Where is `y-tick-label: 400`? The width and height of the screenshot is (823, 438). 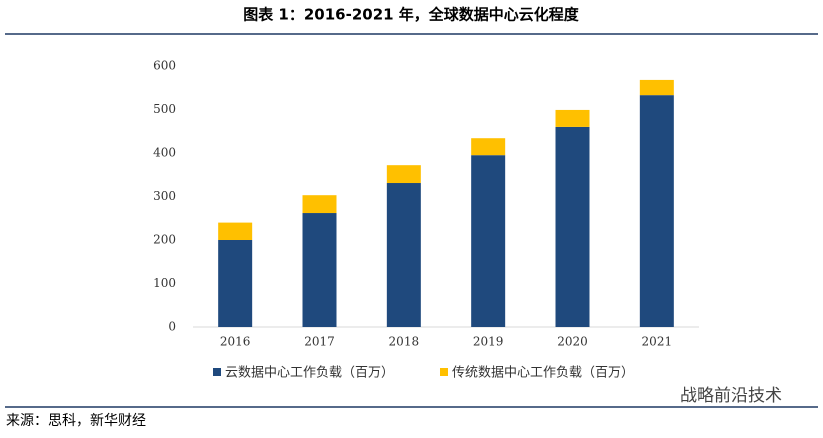
y-tick-label: 400 is located at coordinates (164, 153).